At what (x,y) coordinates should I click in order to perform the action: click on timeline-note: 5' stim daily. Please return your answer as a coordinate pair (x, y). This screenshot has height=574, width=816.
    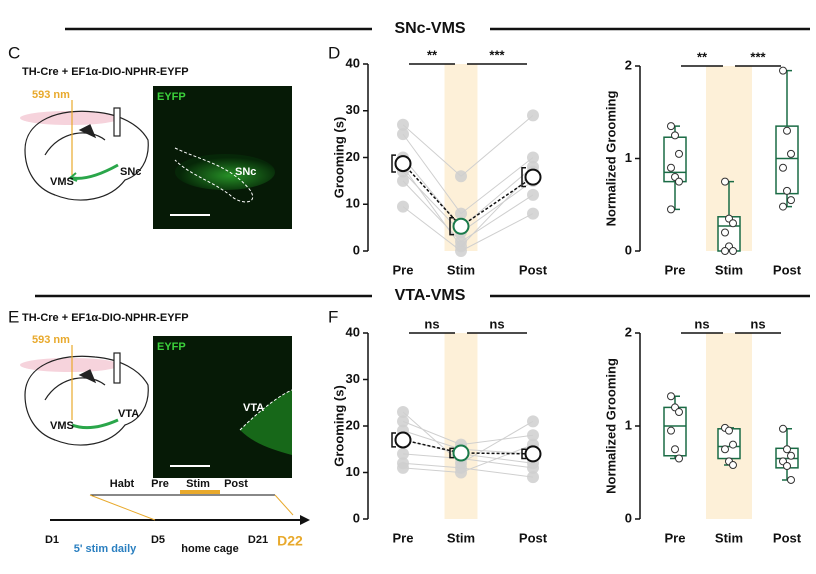
    Looking at the image, I should click on (105, 549).